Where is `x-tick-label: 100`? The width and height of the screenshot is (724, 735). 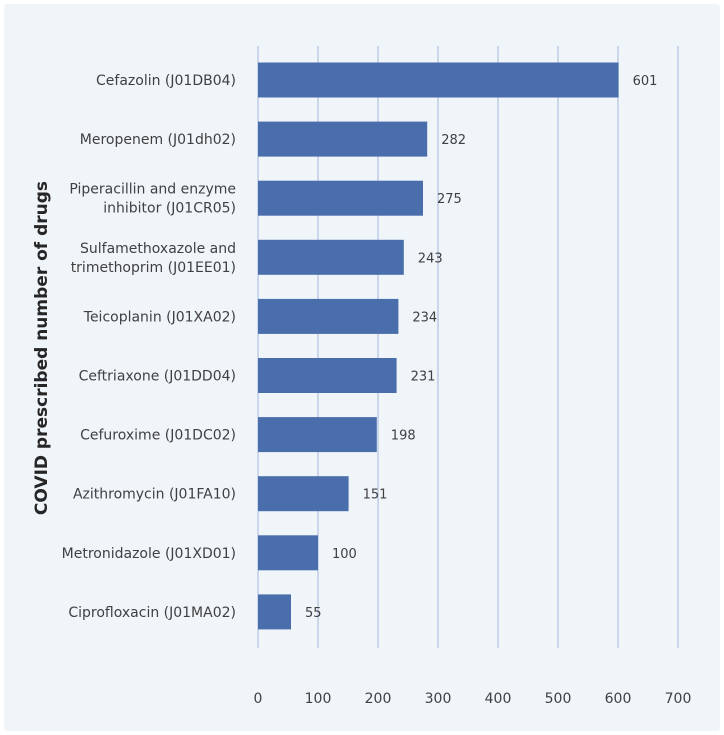 x-tick-label: 100 is located at coordinates (318, 699).